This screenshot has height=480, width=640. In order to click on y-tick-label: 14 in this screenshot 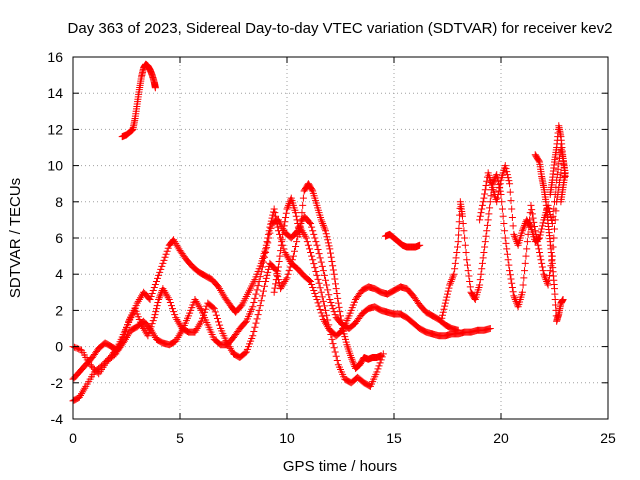, I will do `click(55, 93)`.